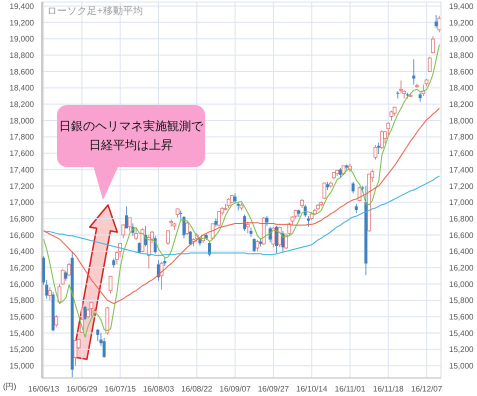 The image size is (477, 396). What do you see at coordinates (22, 349) in the screenshot?
I see `y-tick-label: 15,200` at bounding box center [22, 349].